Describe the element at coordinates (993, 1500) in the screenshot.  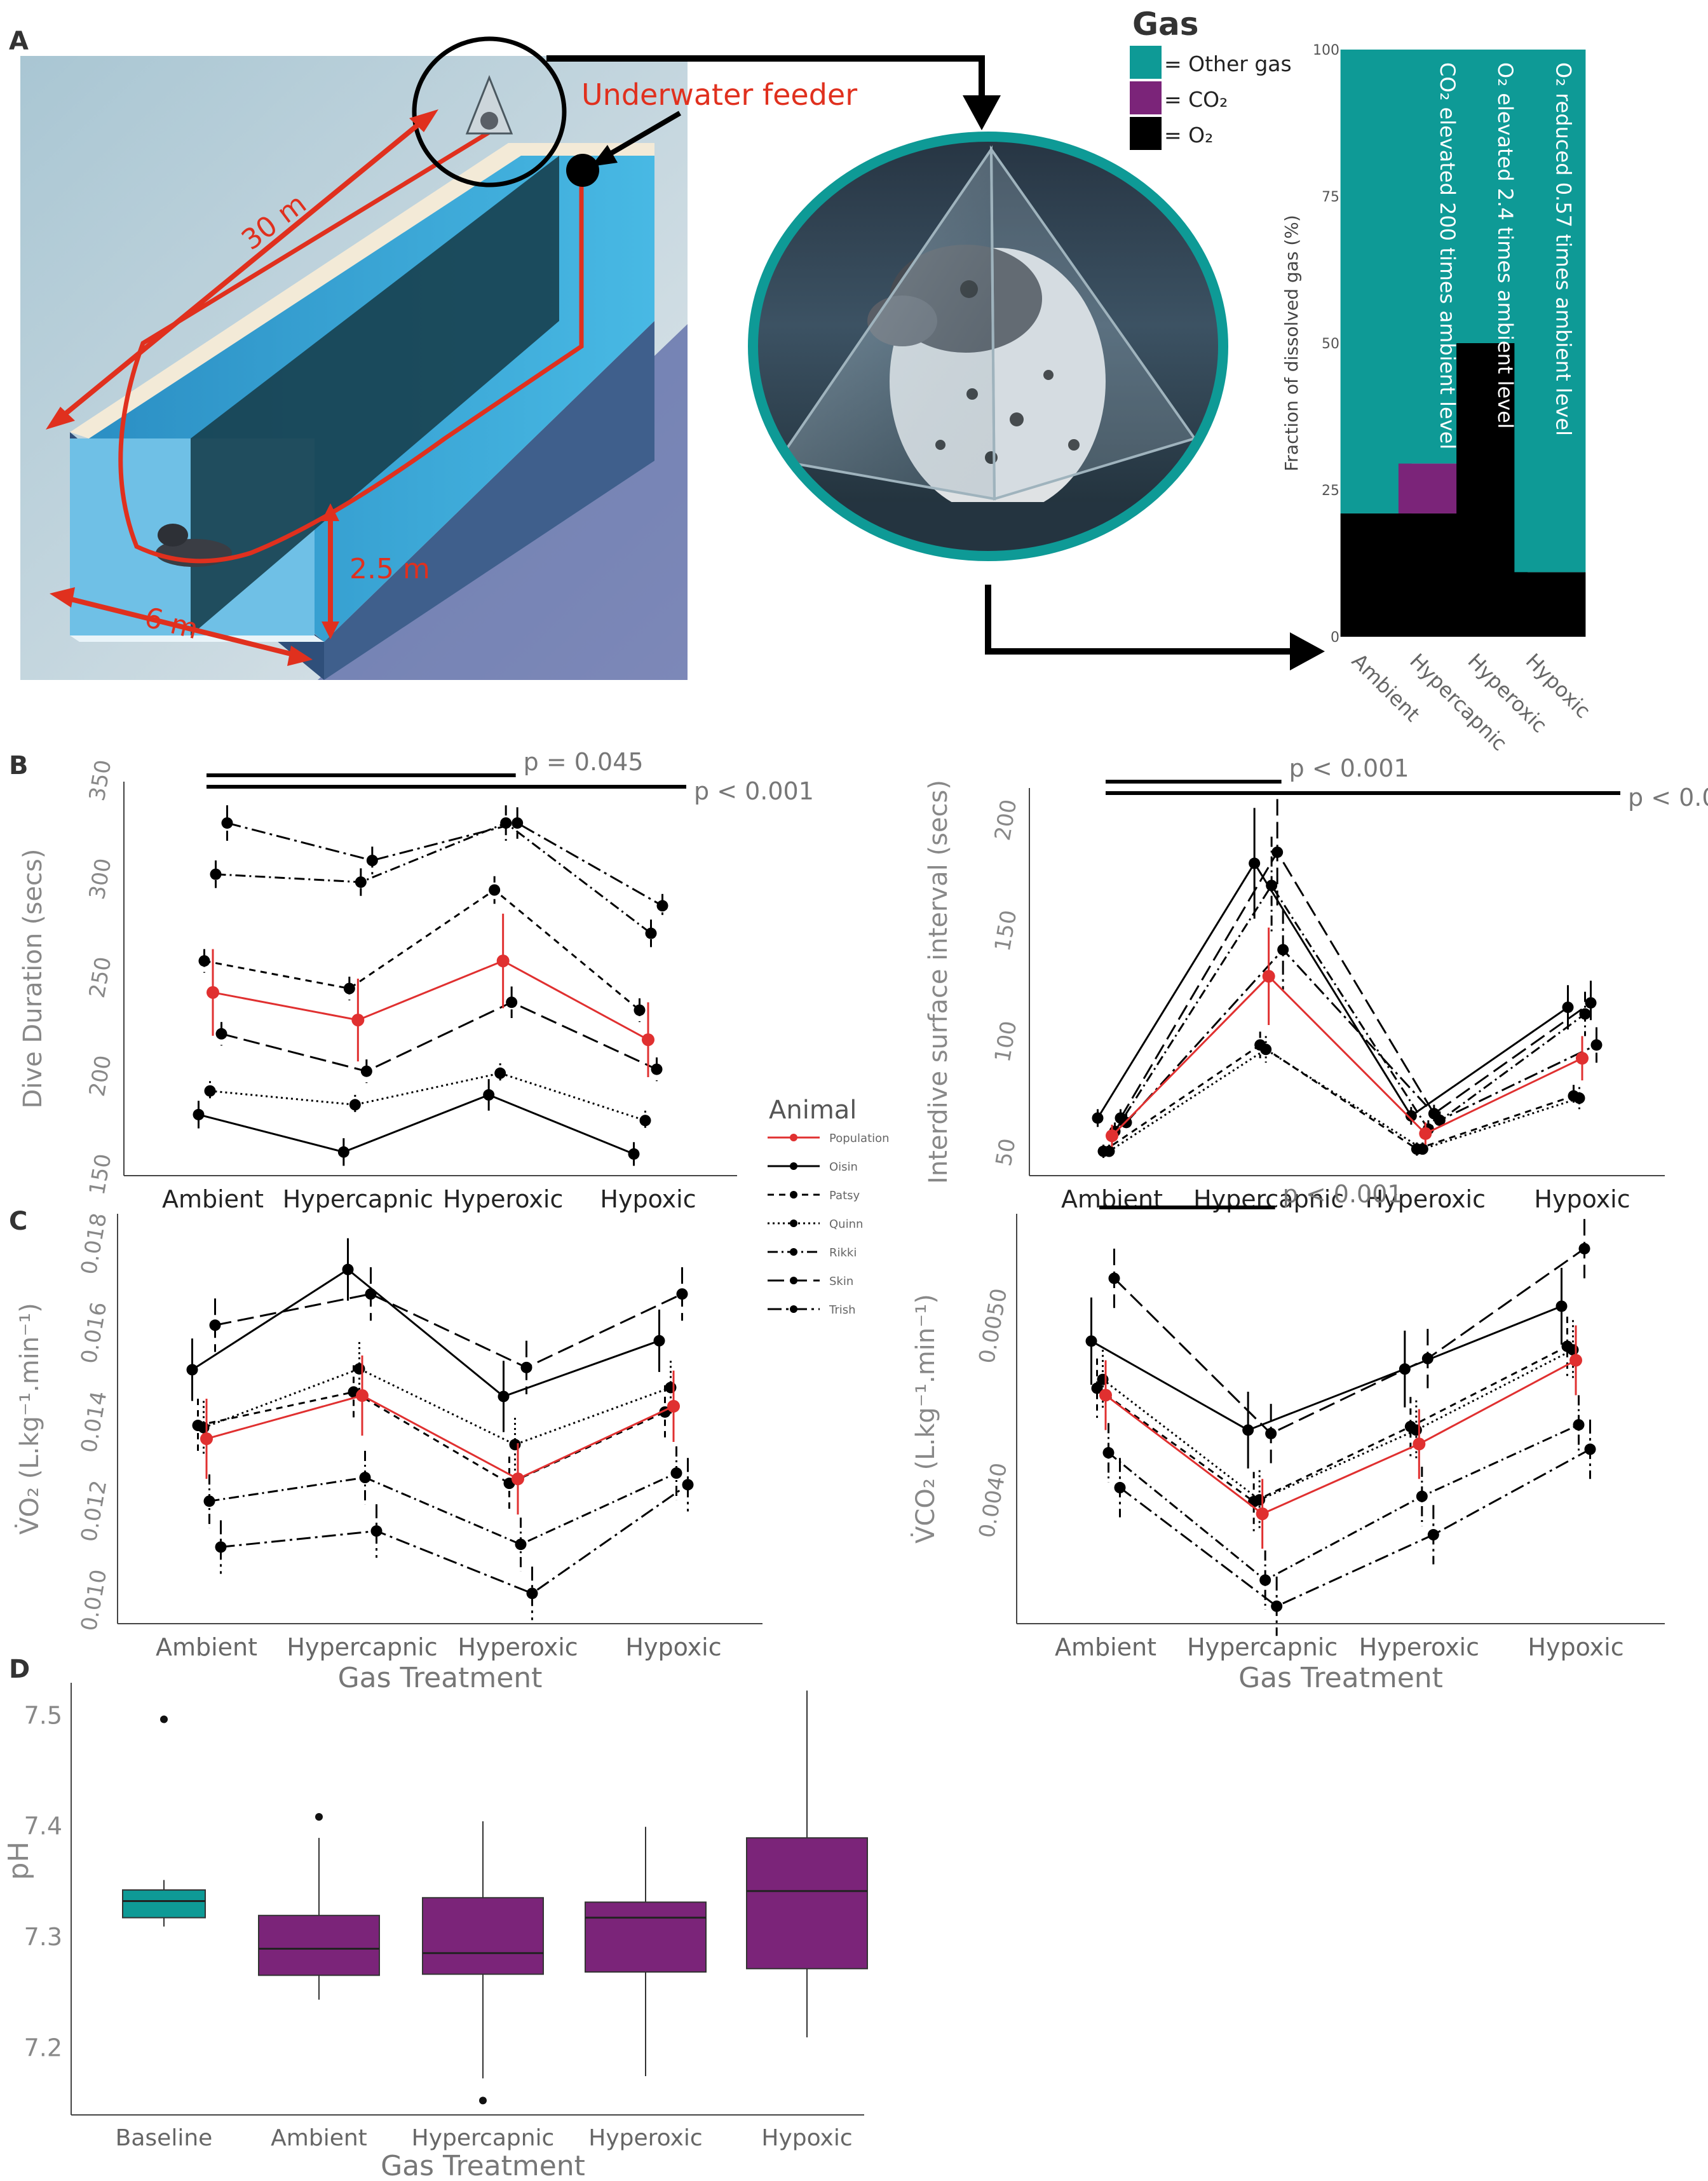
I see `y-tick-label: 0.0040` at that location.